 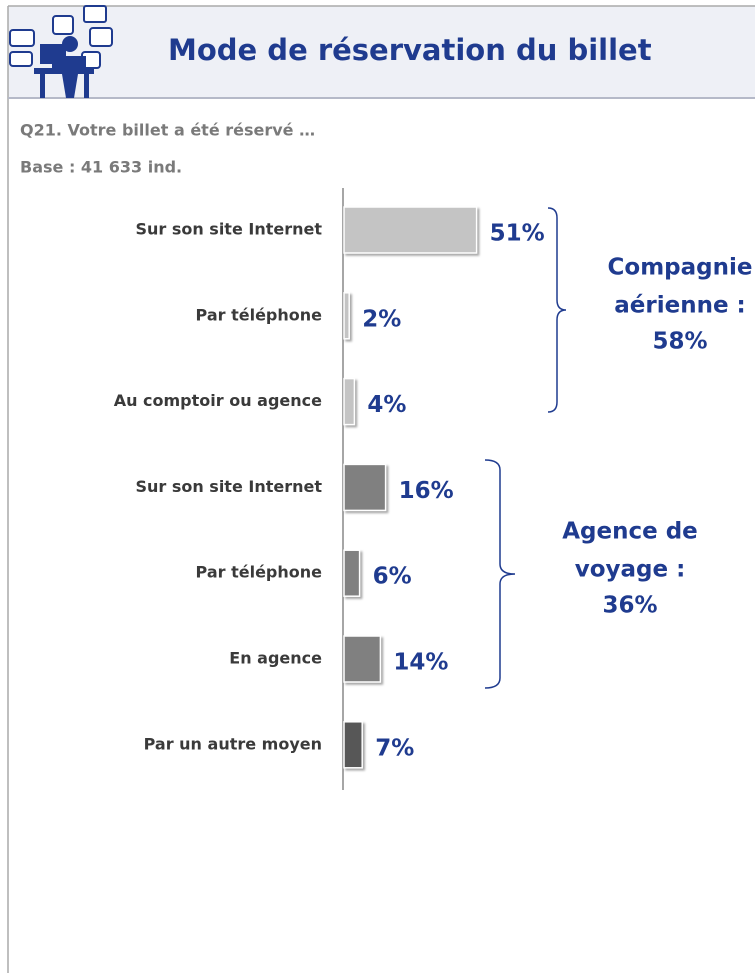 What do you see at coordinates (630, 570) in the screenshot?
I see `group-label: voyage :` at bounding box center [630, 570].